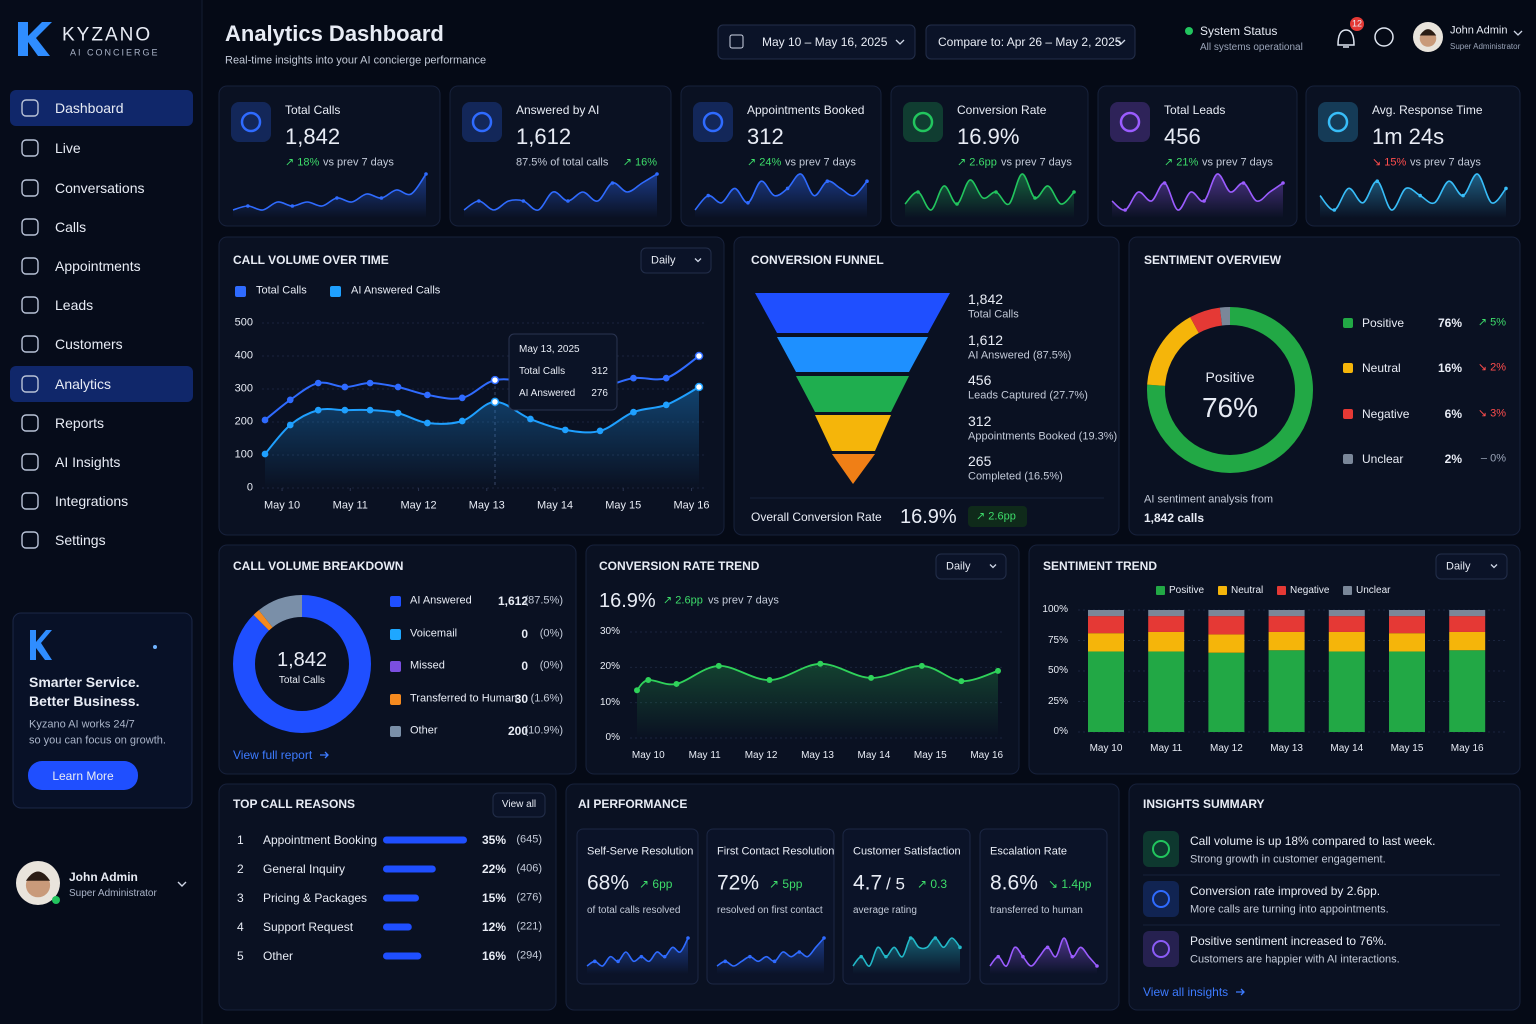  What do you see at coordinates (1036, 910) in the screenshot?
I see `label: transferred to human` at bounding box center [1036, 910].